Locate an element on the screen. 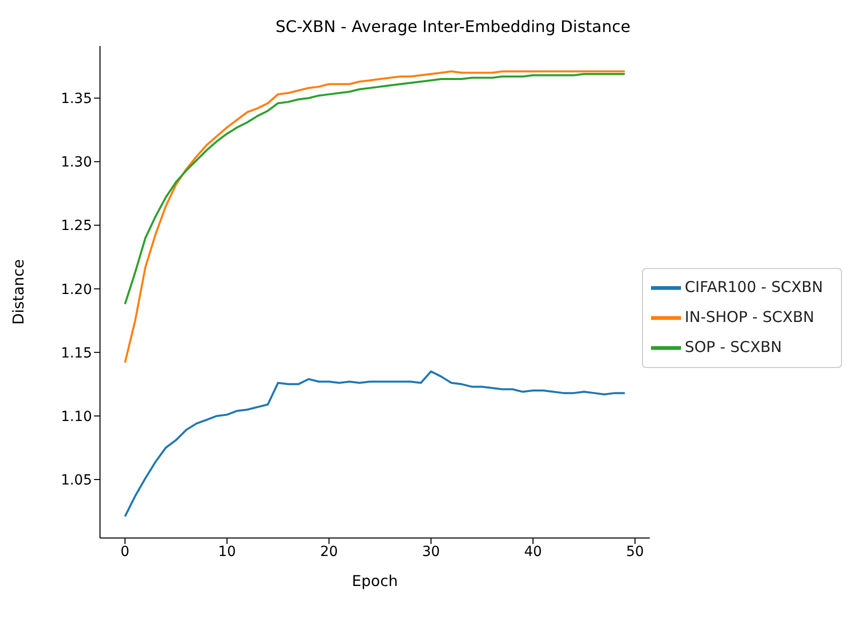  y-tick-label: 1.20 is located at coordinates (76, 290).